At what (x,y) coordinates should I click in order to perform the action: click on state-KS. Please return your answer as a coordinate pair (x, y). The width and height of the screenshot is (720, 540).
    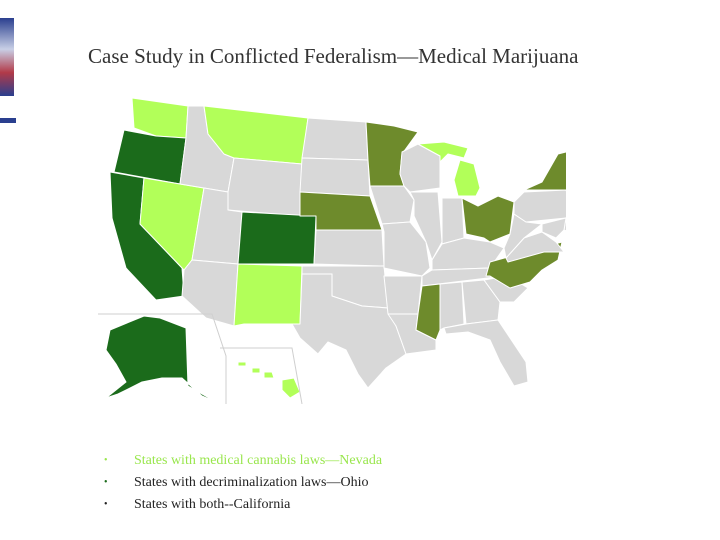
    Looking at the image, I should click on (349, 248).